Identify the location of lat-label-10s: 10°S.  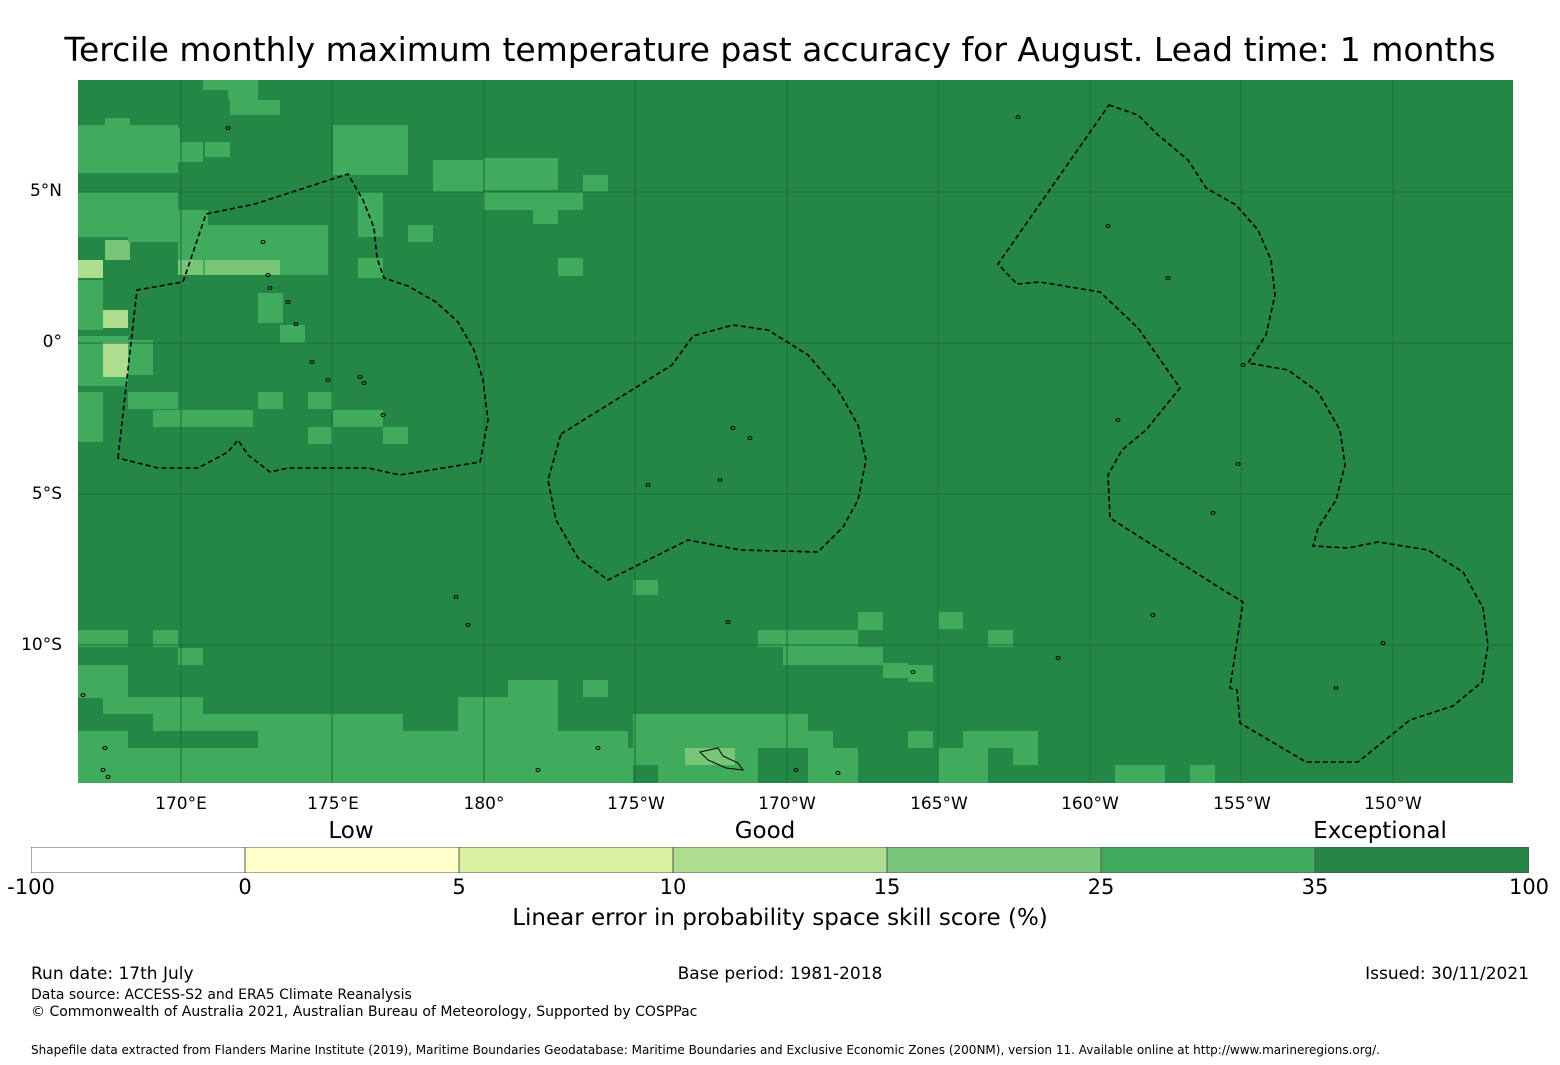
(41, 645).